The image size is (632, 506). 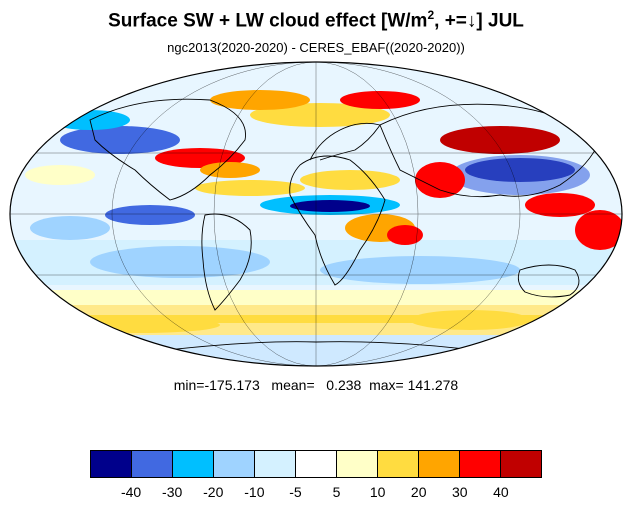 I want to click on title-tail: , +=↓] JUL, so click(x=479, y=21).